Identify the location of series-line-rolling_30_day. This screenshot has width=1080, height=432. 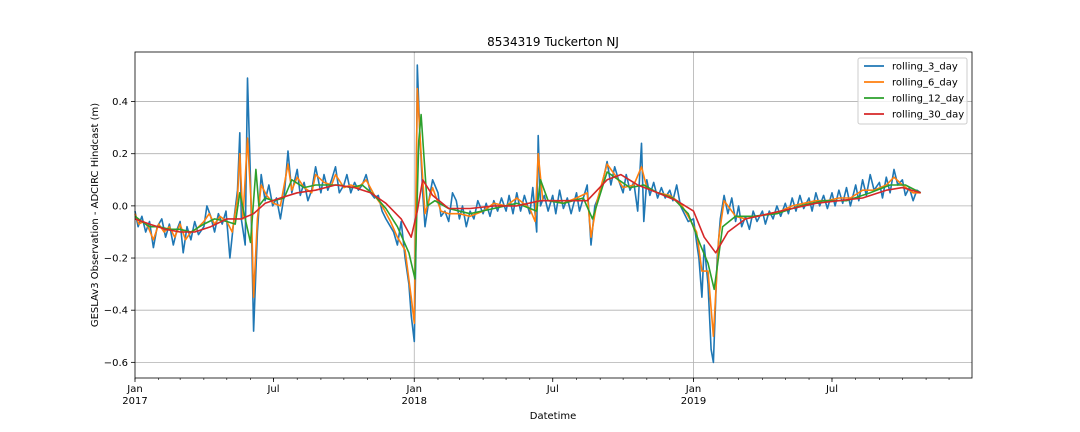
(527, 213).